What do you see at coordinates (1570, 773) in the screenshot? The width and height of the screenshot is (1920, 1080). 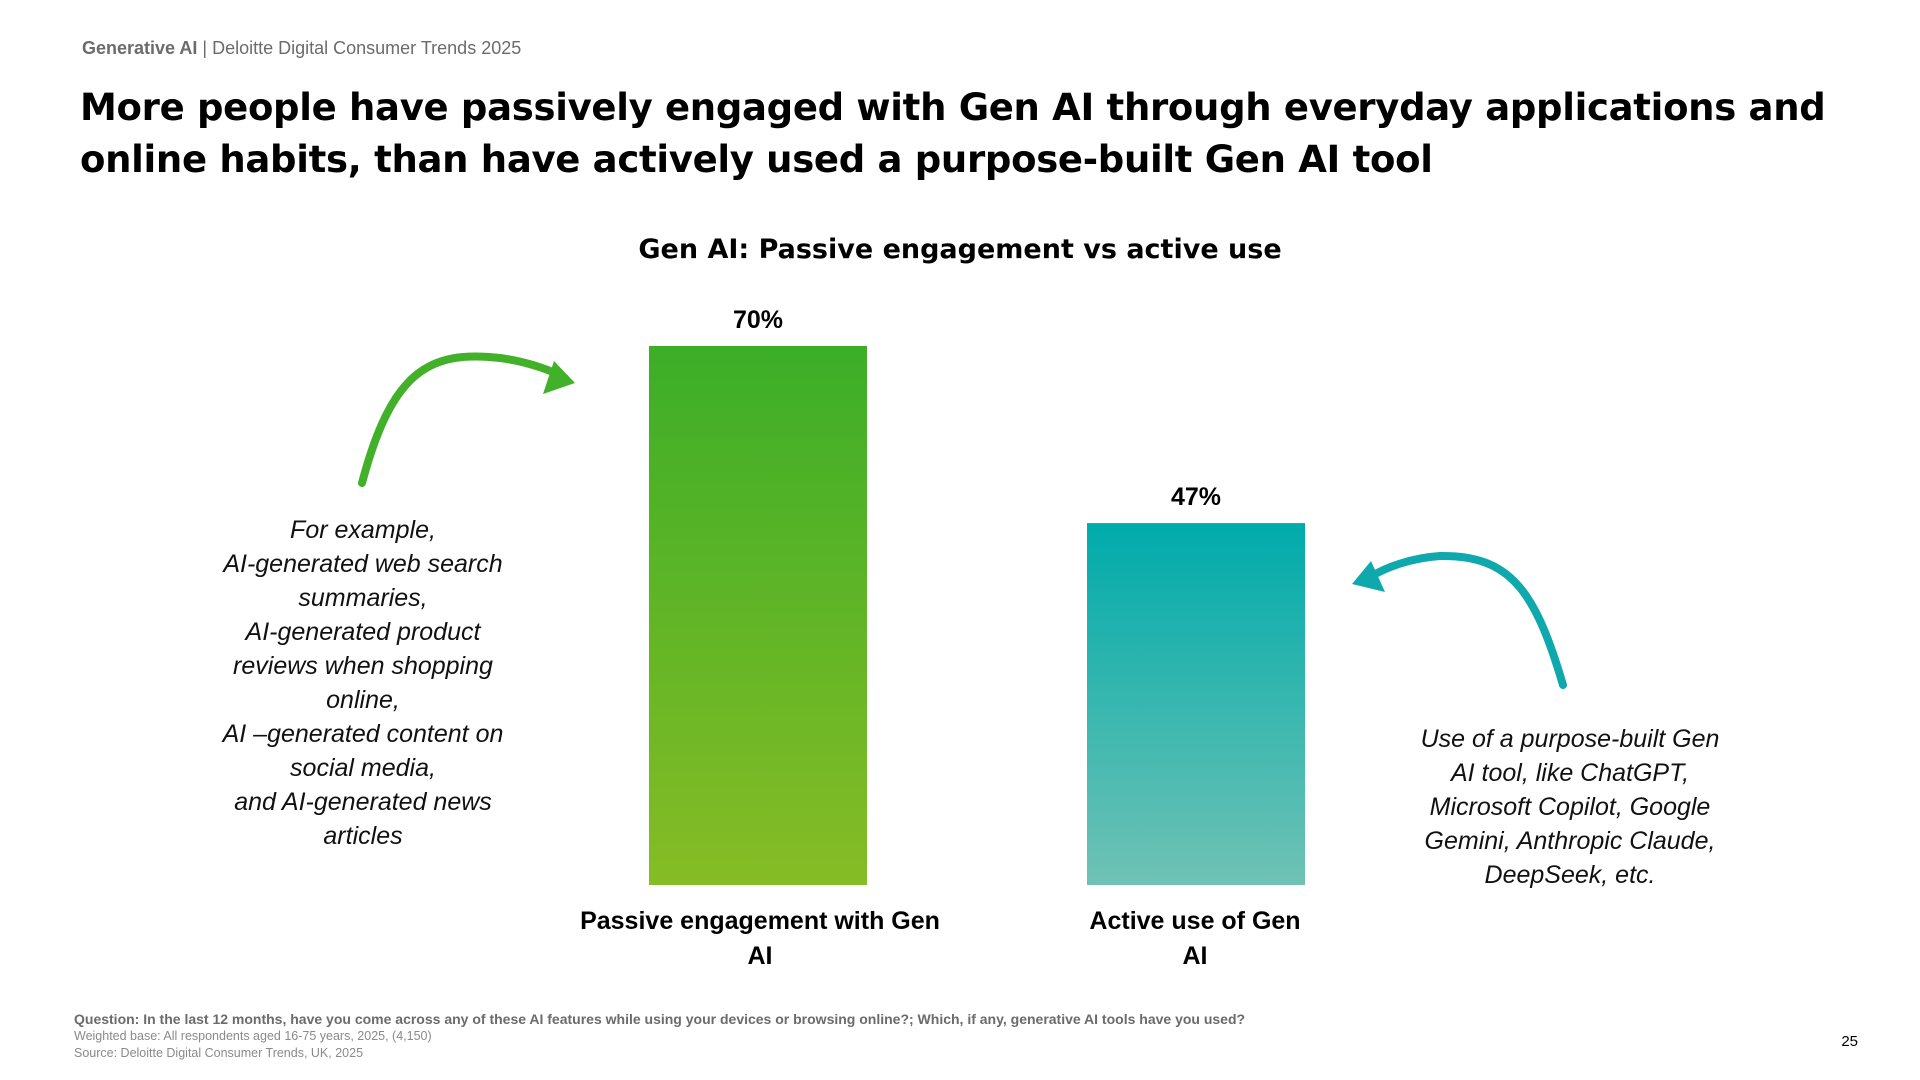 I see `active-note-line: AI tool, like ChatGPT,` at bounding box center [1570, 773].